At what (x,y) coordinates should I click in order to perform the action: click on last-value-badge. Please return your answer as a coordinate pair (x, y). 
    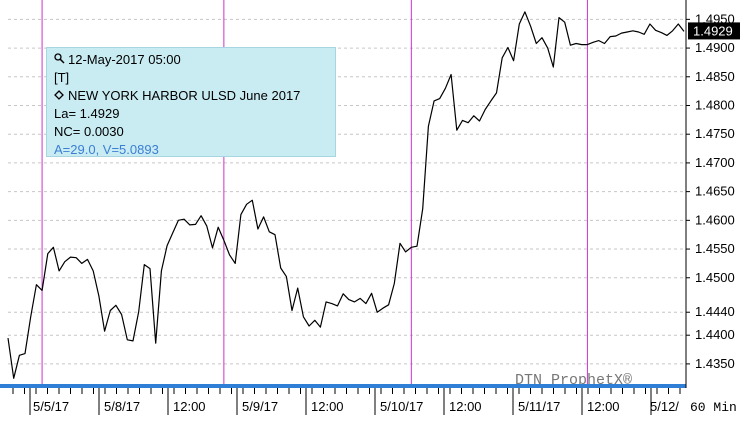
    Looking at the image, I should click on (714, 31).